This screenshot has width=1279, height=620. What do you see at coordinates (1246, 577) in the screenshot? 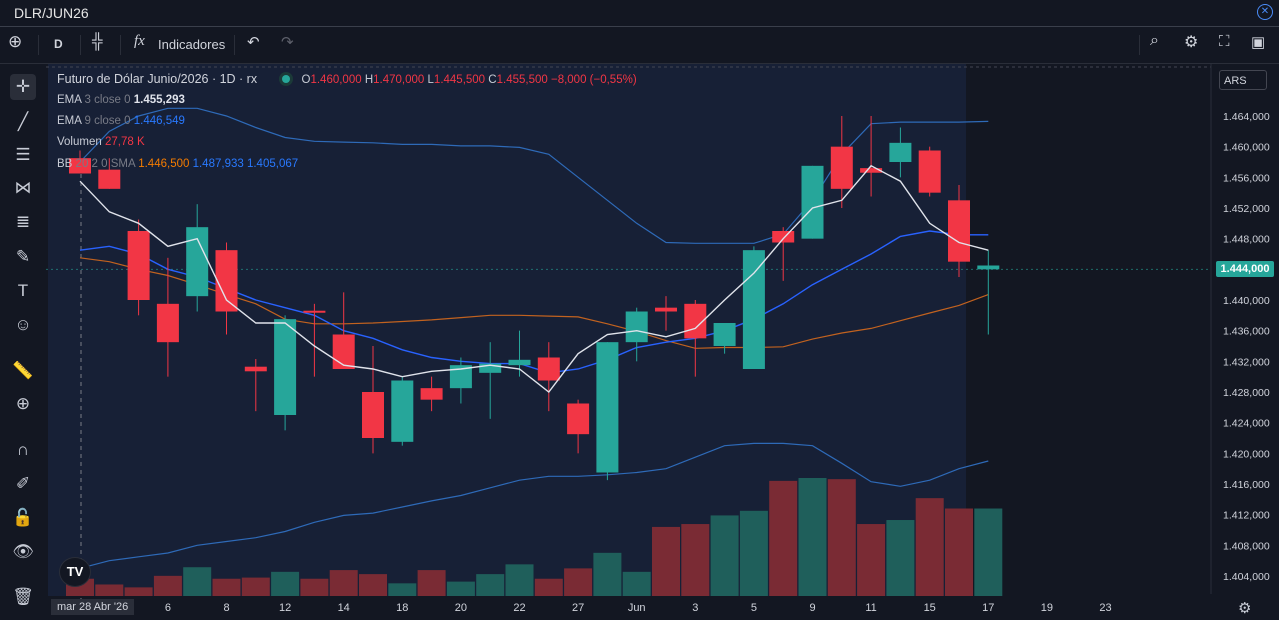
I see `y-tick-label: 1.404,000` at bounding box center [1246, 577].